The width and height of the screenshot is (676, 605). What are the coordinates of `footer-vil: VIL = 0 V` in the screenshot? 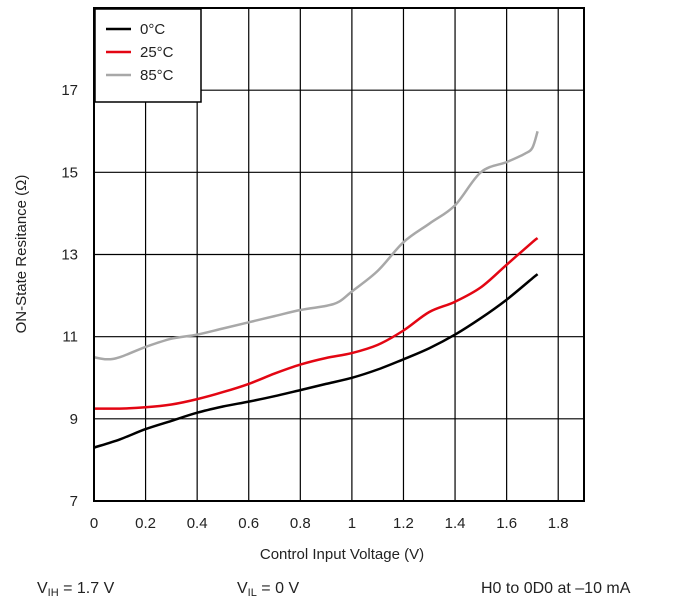 It's located at (268, 589).